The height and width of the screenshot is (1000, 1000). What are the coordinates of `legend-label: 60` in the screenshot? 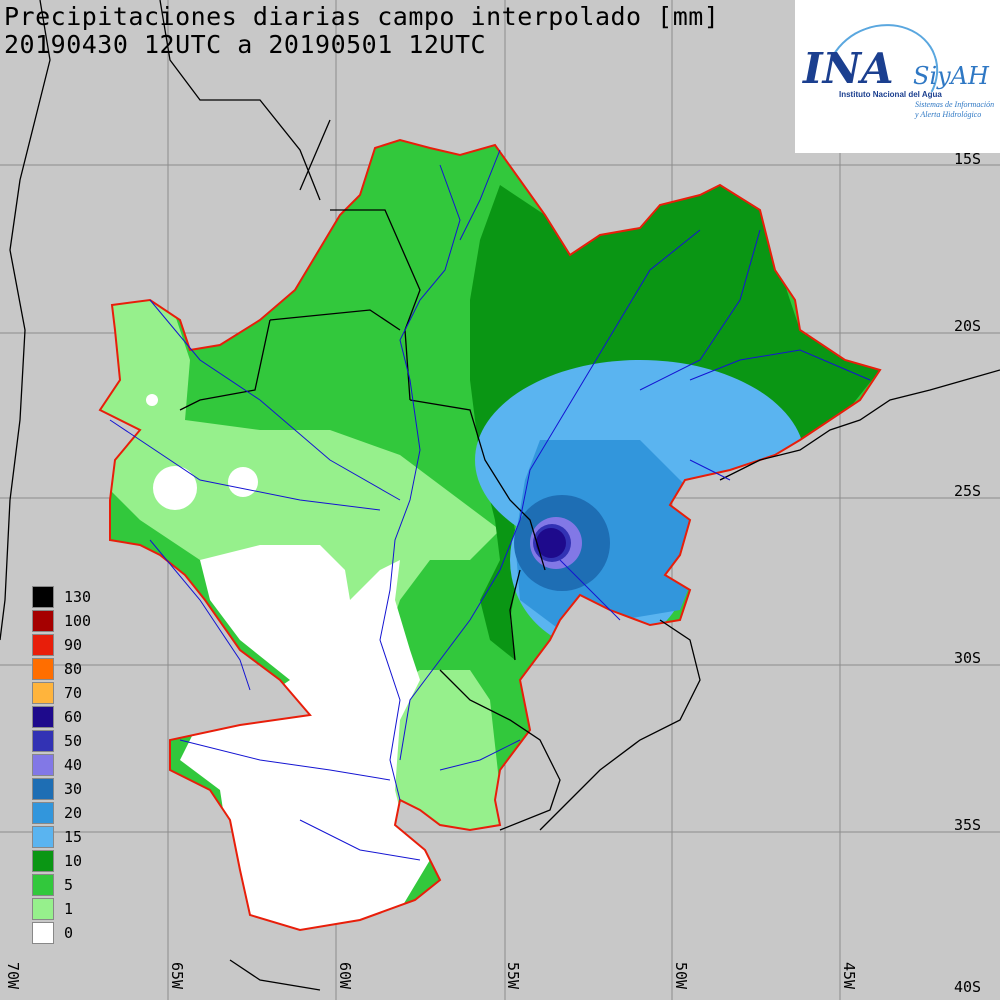 It's located at (73, 717).